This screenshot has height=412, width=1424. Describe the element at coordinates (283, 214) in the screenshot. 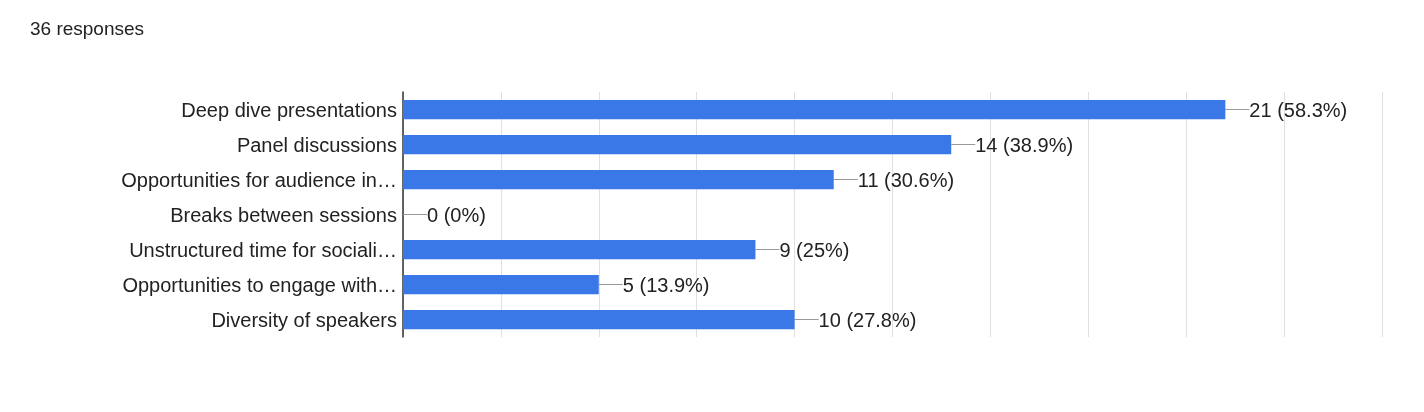

I see `y-tick-label: Breaks between sessions` at that location.